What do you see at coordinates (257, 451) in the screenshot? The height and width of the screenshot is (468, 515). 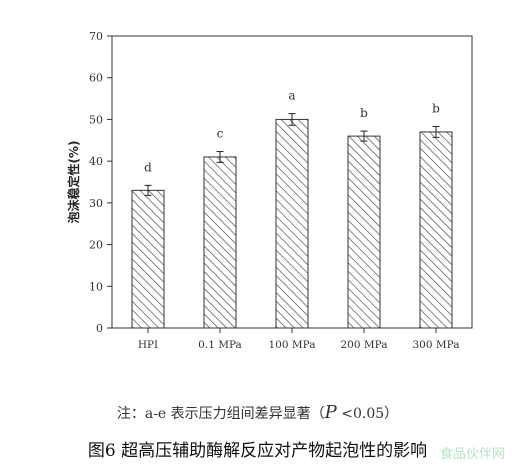 I see `figure-caption: 图6 超高压辅助酶解反应对产物起泡性的影响` at bounding box center [257, 451].